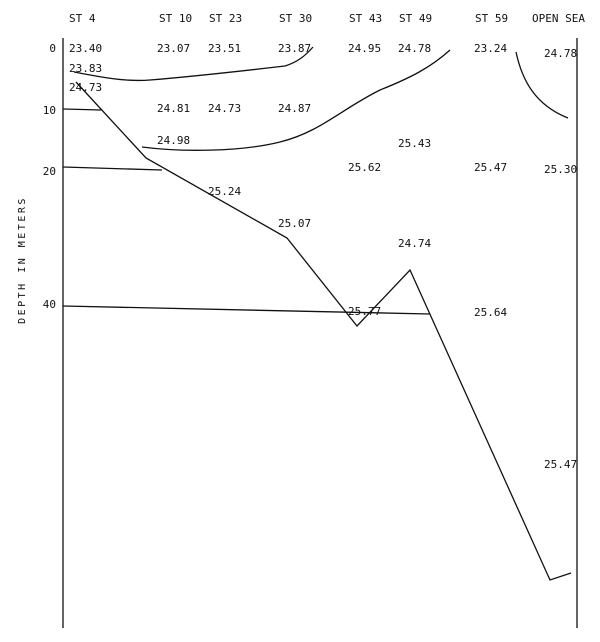 The height and width of the screenshot is (642, 600). I want to click on isopycnal-open-sea-curve, so click(542, 85).